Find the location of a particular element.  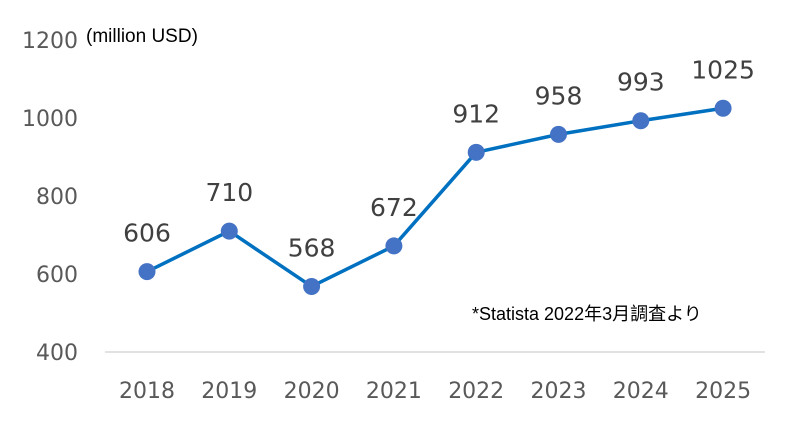

x-tick-label: 2020 is located at coordinates (312, 391).